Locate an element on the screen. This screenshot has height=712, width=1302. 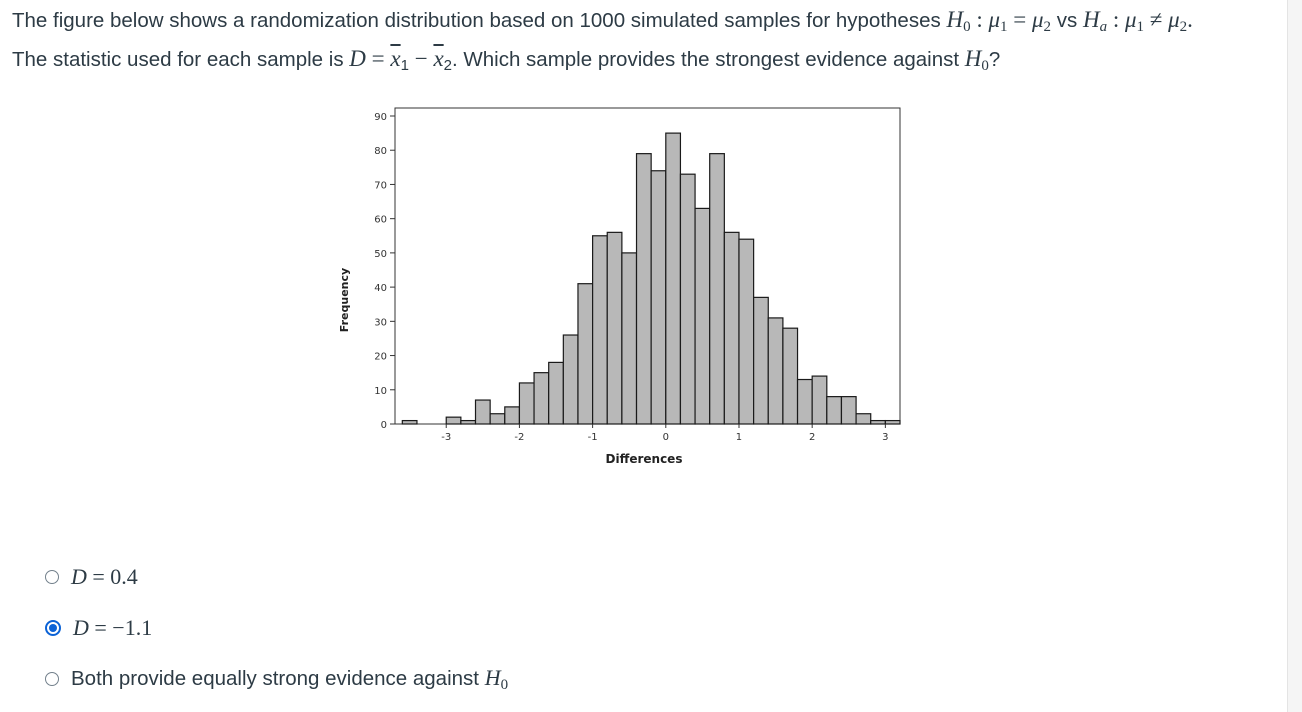
y-tick-label: 60 is located at coordinates (380, 220).